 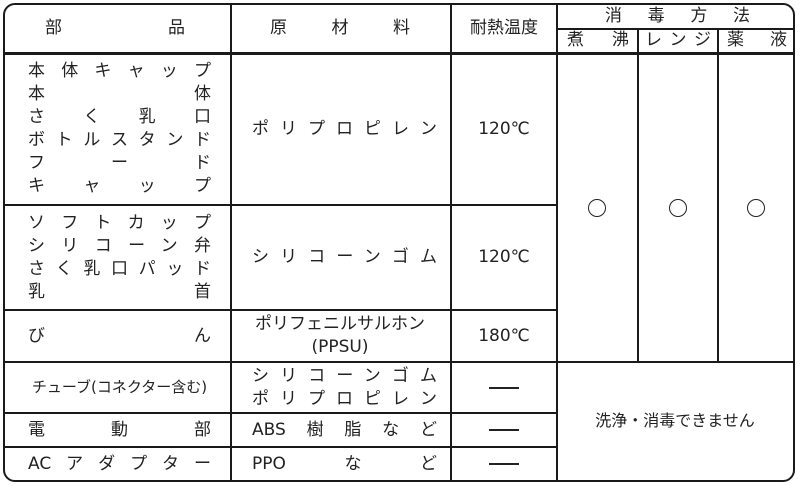 I want to click on parts-cell: 電 動 部, so click(x=119, y=430).